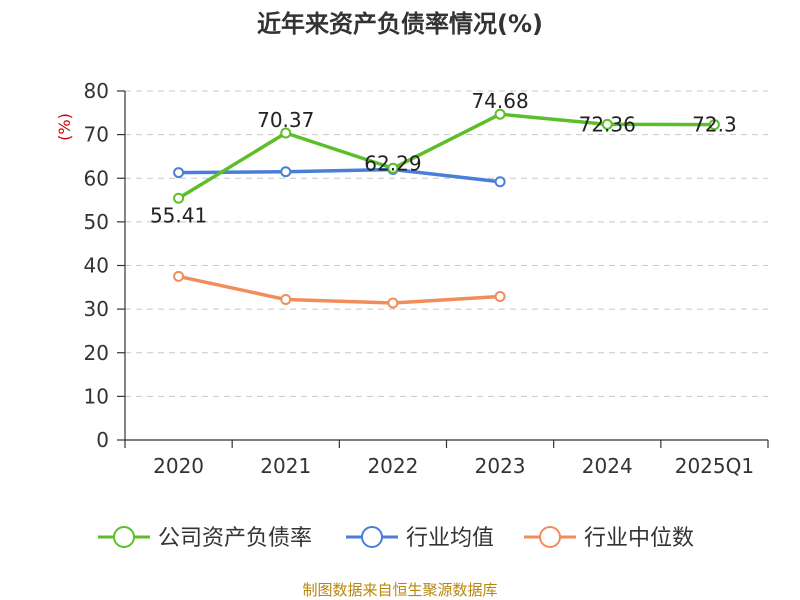 The width and height of the screenshot is (800, 600). I want to click on legend-label-0: 公司资产负债率, so click(235, 538).